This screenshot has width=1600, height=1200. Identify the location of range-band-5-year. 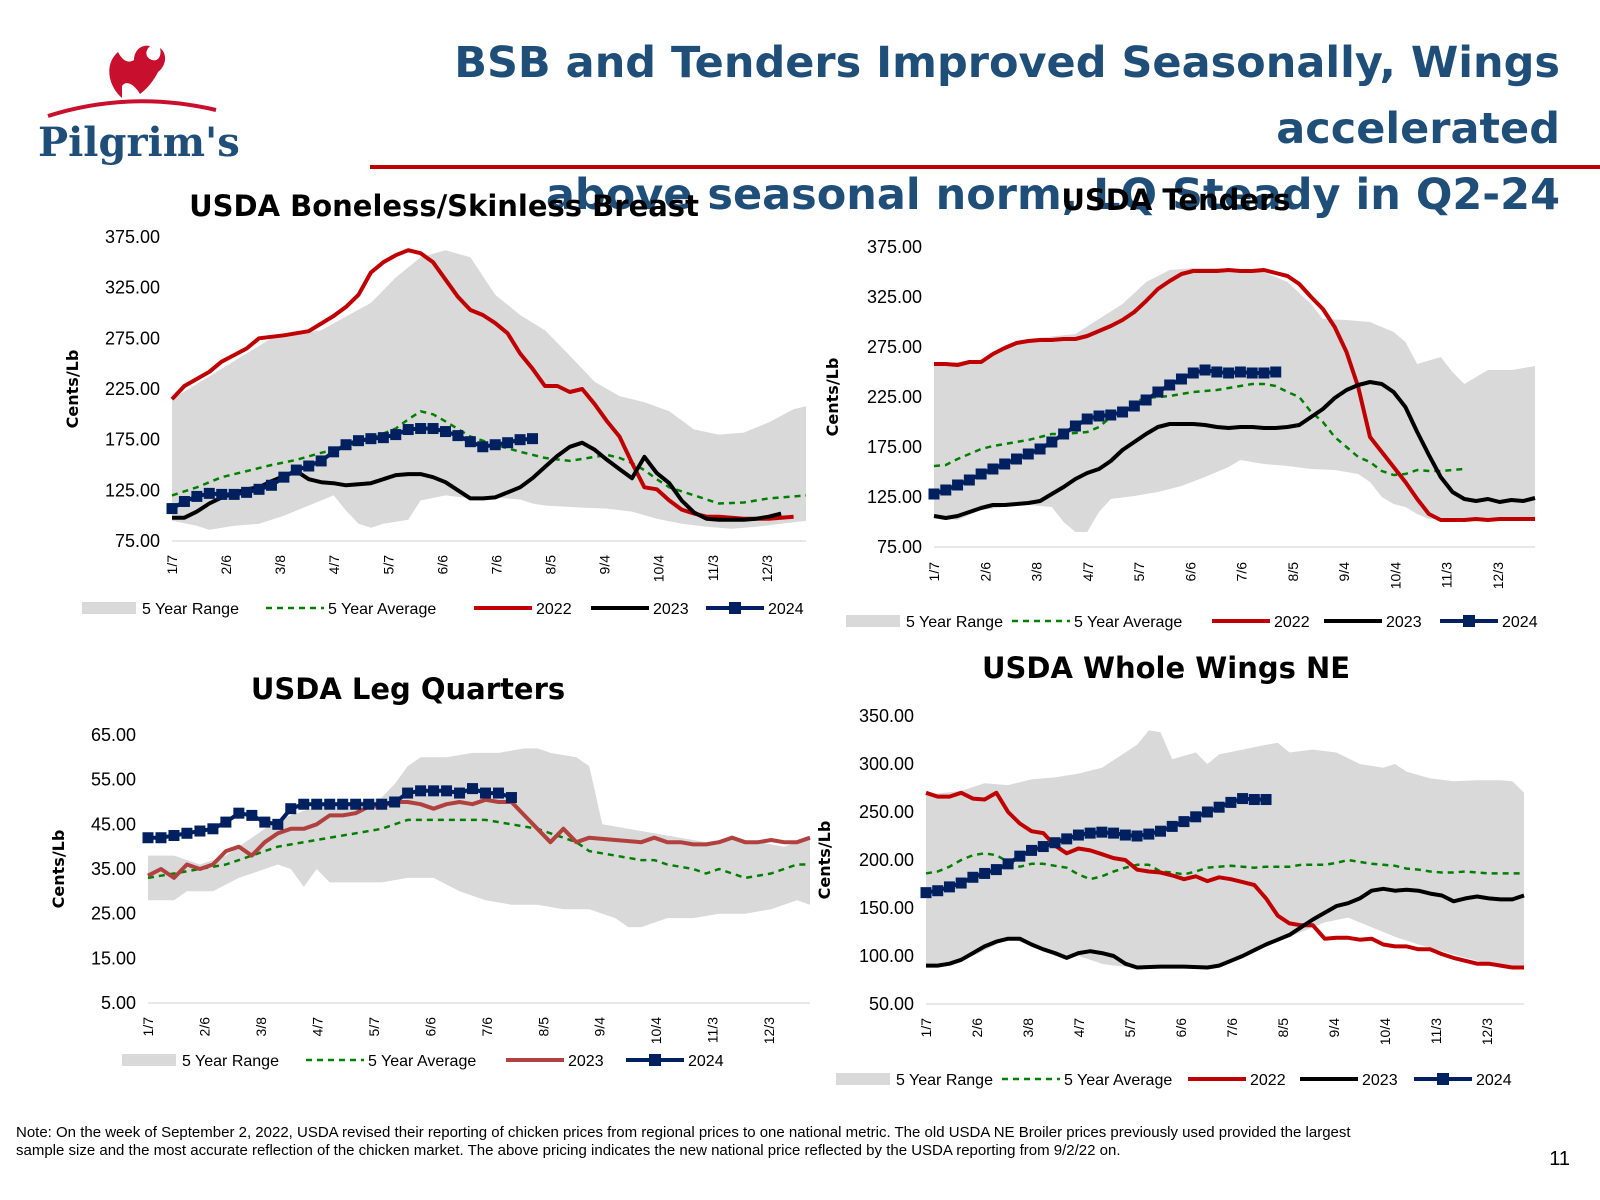
(479, 838).